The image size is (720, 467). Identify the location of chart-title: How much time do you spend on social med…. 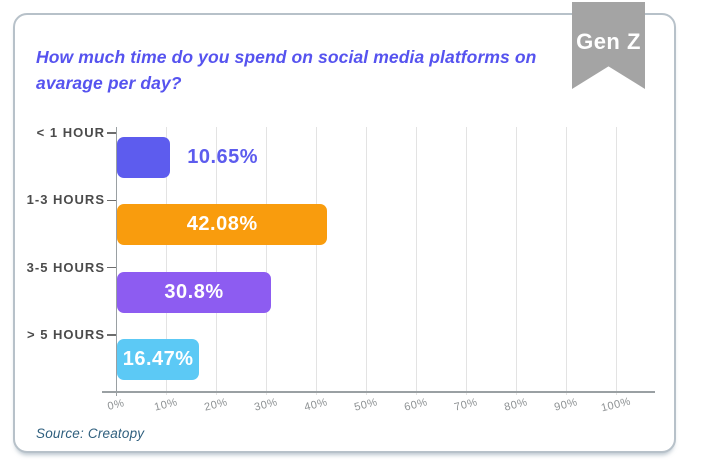
(316, 70).